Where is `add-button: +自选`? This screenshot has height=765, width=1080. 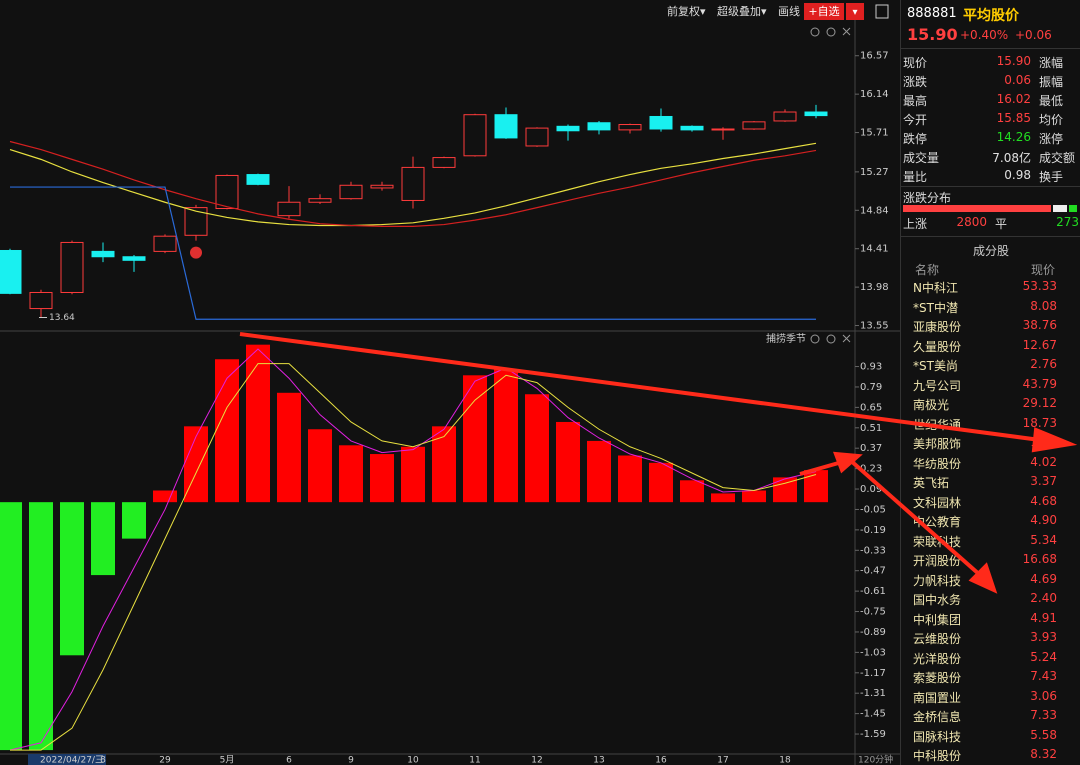
add-button: +自选 is located at coordinates (823, 11).